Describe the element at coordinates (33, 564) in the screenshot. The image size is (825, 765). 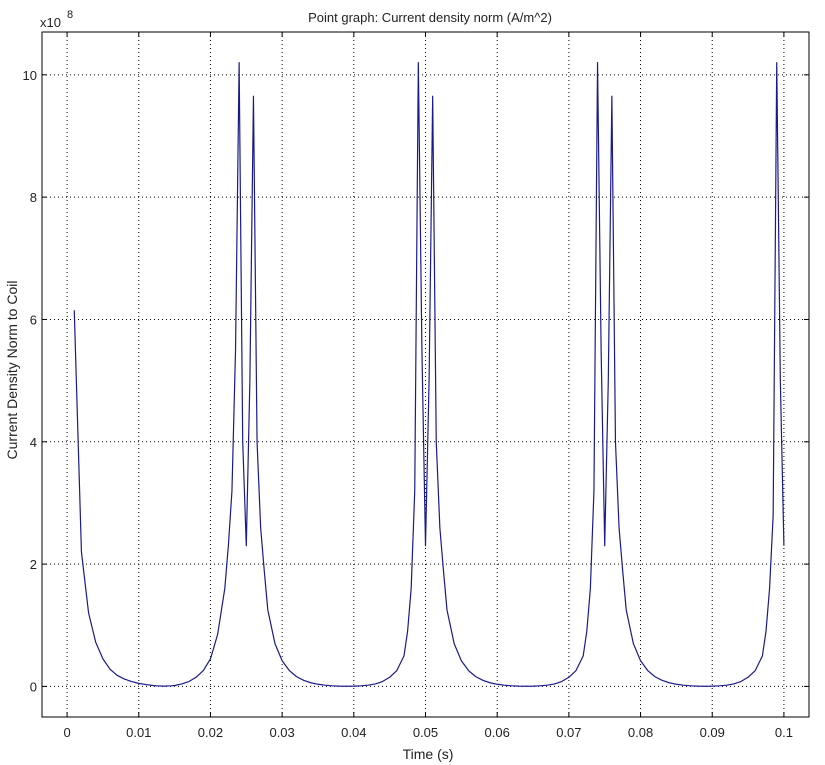
I see `y-tick-label: 2` at that location.